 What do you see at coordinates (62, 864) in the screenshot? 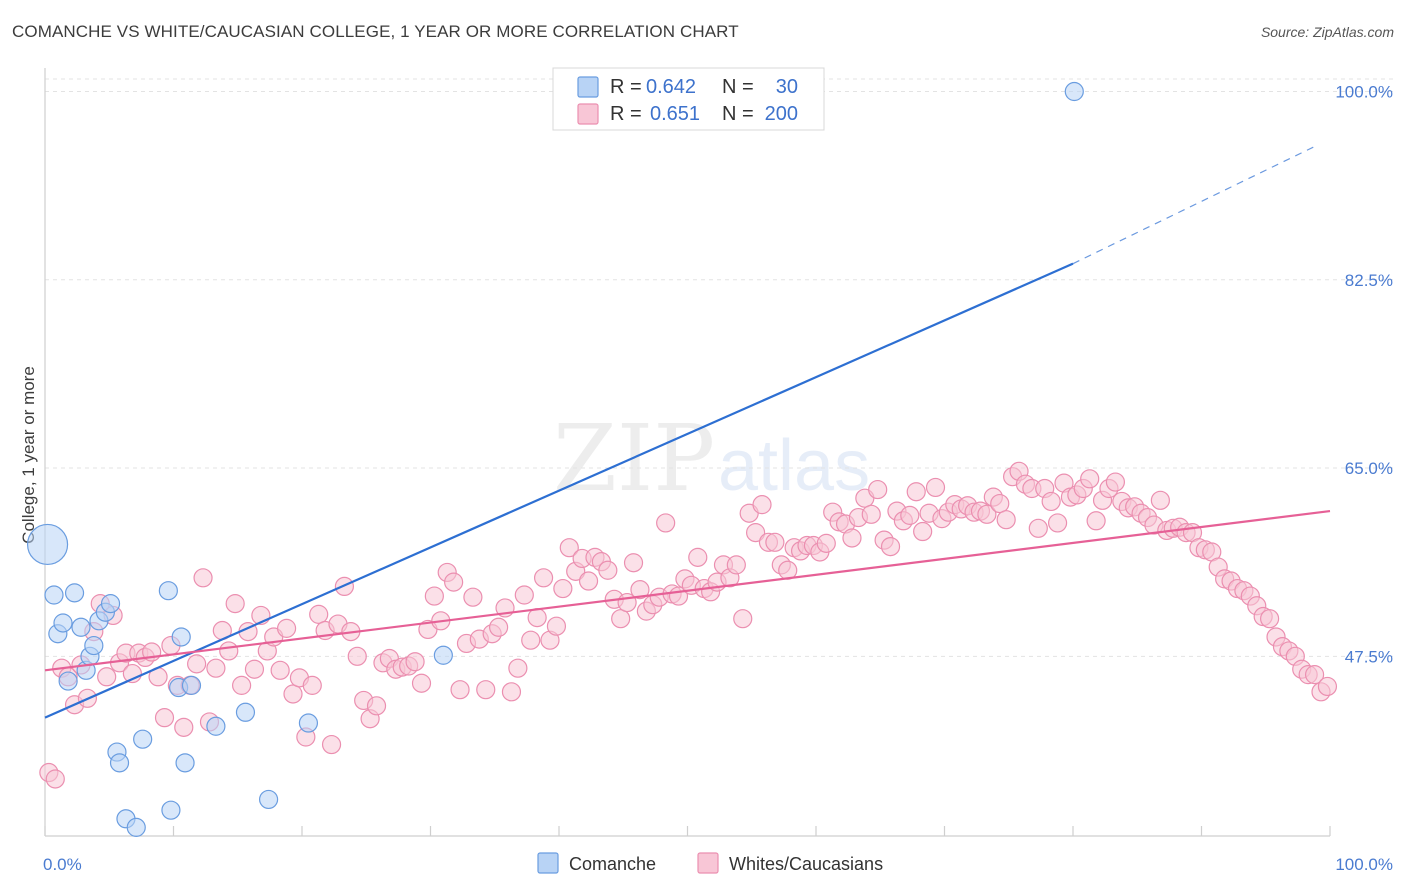
I see `x-tick-label-min: 0.0%` at bounding box center [62, 864].